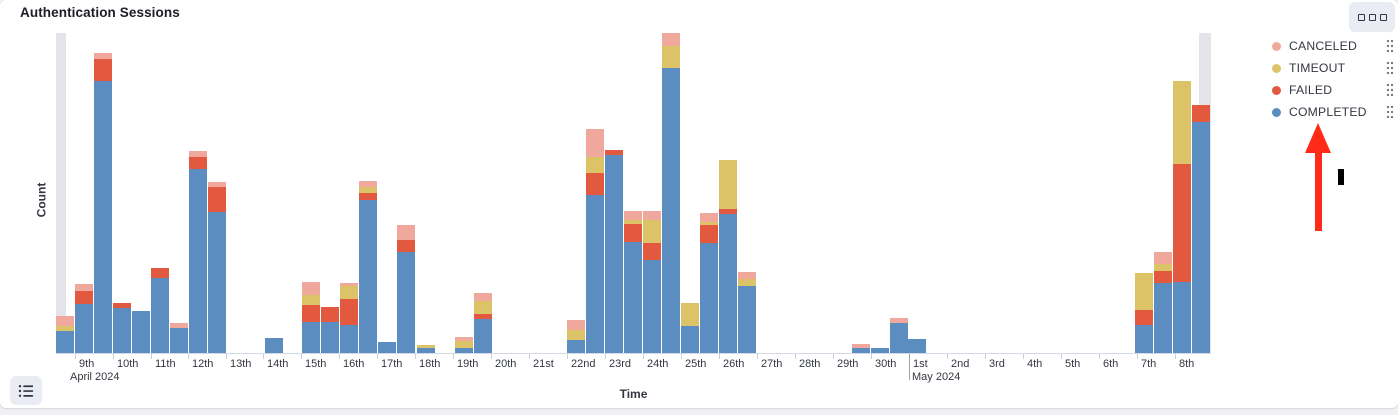  I want to click on x-tick-label: 3rd, so click(997, 364).